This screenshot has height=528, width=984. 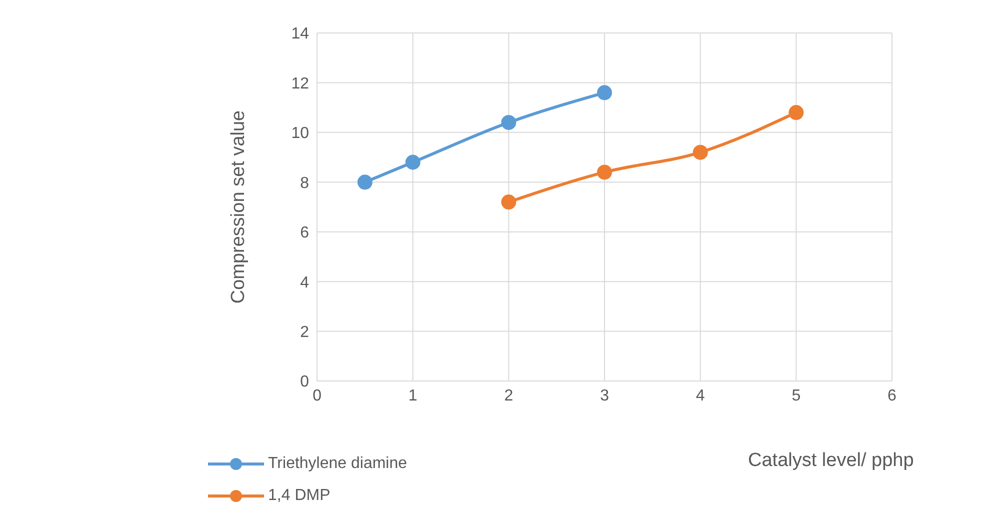 What do you see at coordinates (700, 395) in the screenshot?
I see `x-tick-label: 4` at bounding box center [700, 395].